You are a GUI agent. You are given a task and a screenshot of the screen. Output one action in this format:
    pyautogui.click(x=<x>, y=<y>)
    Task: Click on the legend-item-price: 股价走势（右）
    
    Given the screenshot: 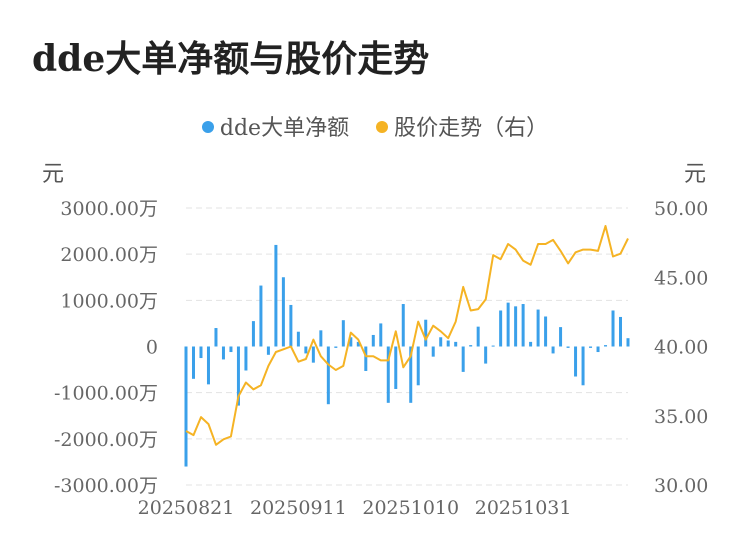 What is the action you would take?
    pyautogui.click(x=462, y=126)
    